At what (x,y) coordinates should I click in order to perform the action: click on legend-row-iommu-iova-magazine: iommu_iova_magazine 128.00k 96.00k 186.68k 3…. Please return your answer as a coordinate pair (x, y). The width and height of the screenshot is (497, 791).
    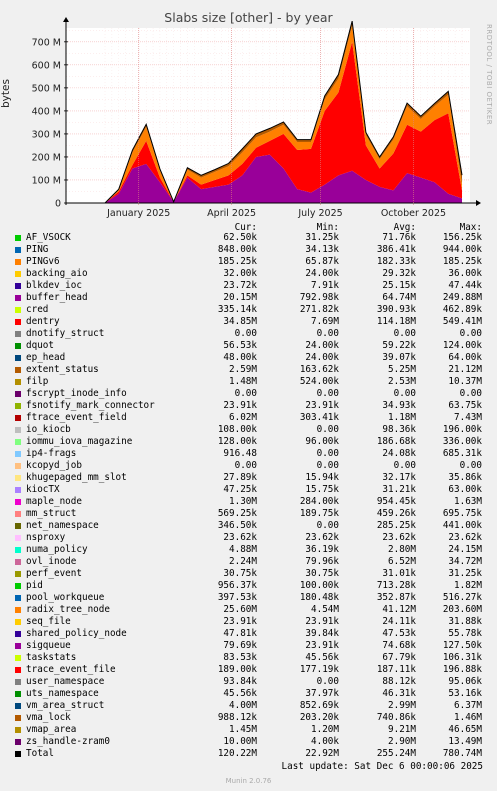
    Looking at the image, I should click on (252, 442).